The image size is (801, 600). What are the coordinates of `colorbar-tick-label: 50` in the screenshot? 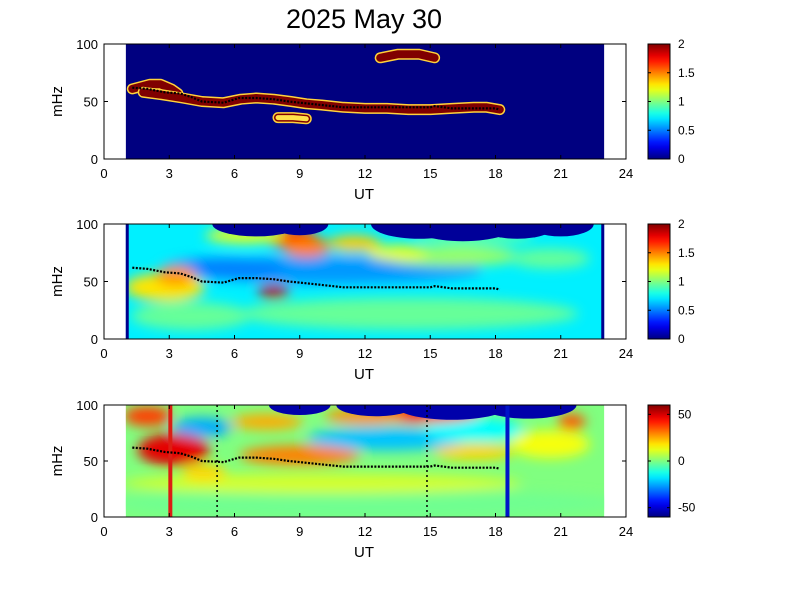 It's located at (685, 414).